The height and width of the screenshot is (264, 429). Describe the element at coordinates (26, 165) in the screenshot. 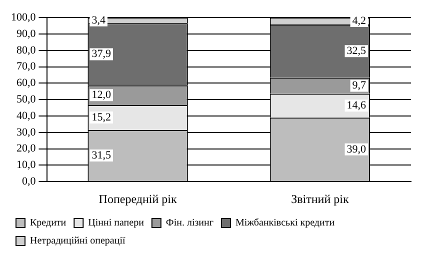

I see `y-tick-label: 10,0` at that location.